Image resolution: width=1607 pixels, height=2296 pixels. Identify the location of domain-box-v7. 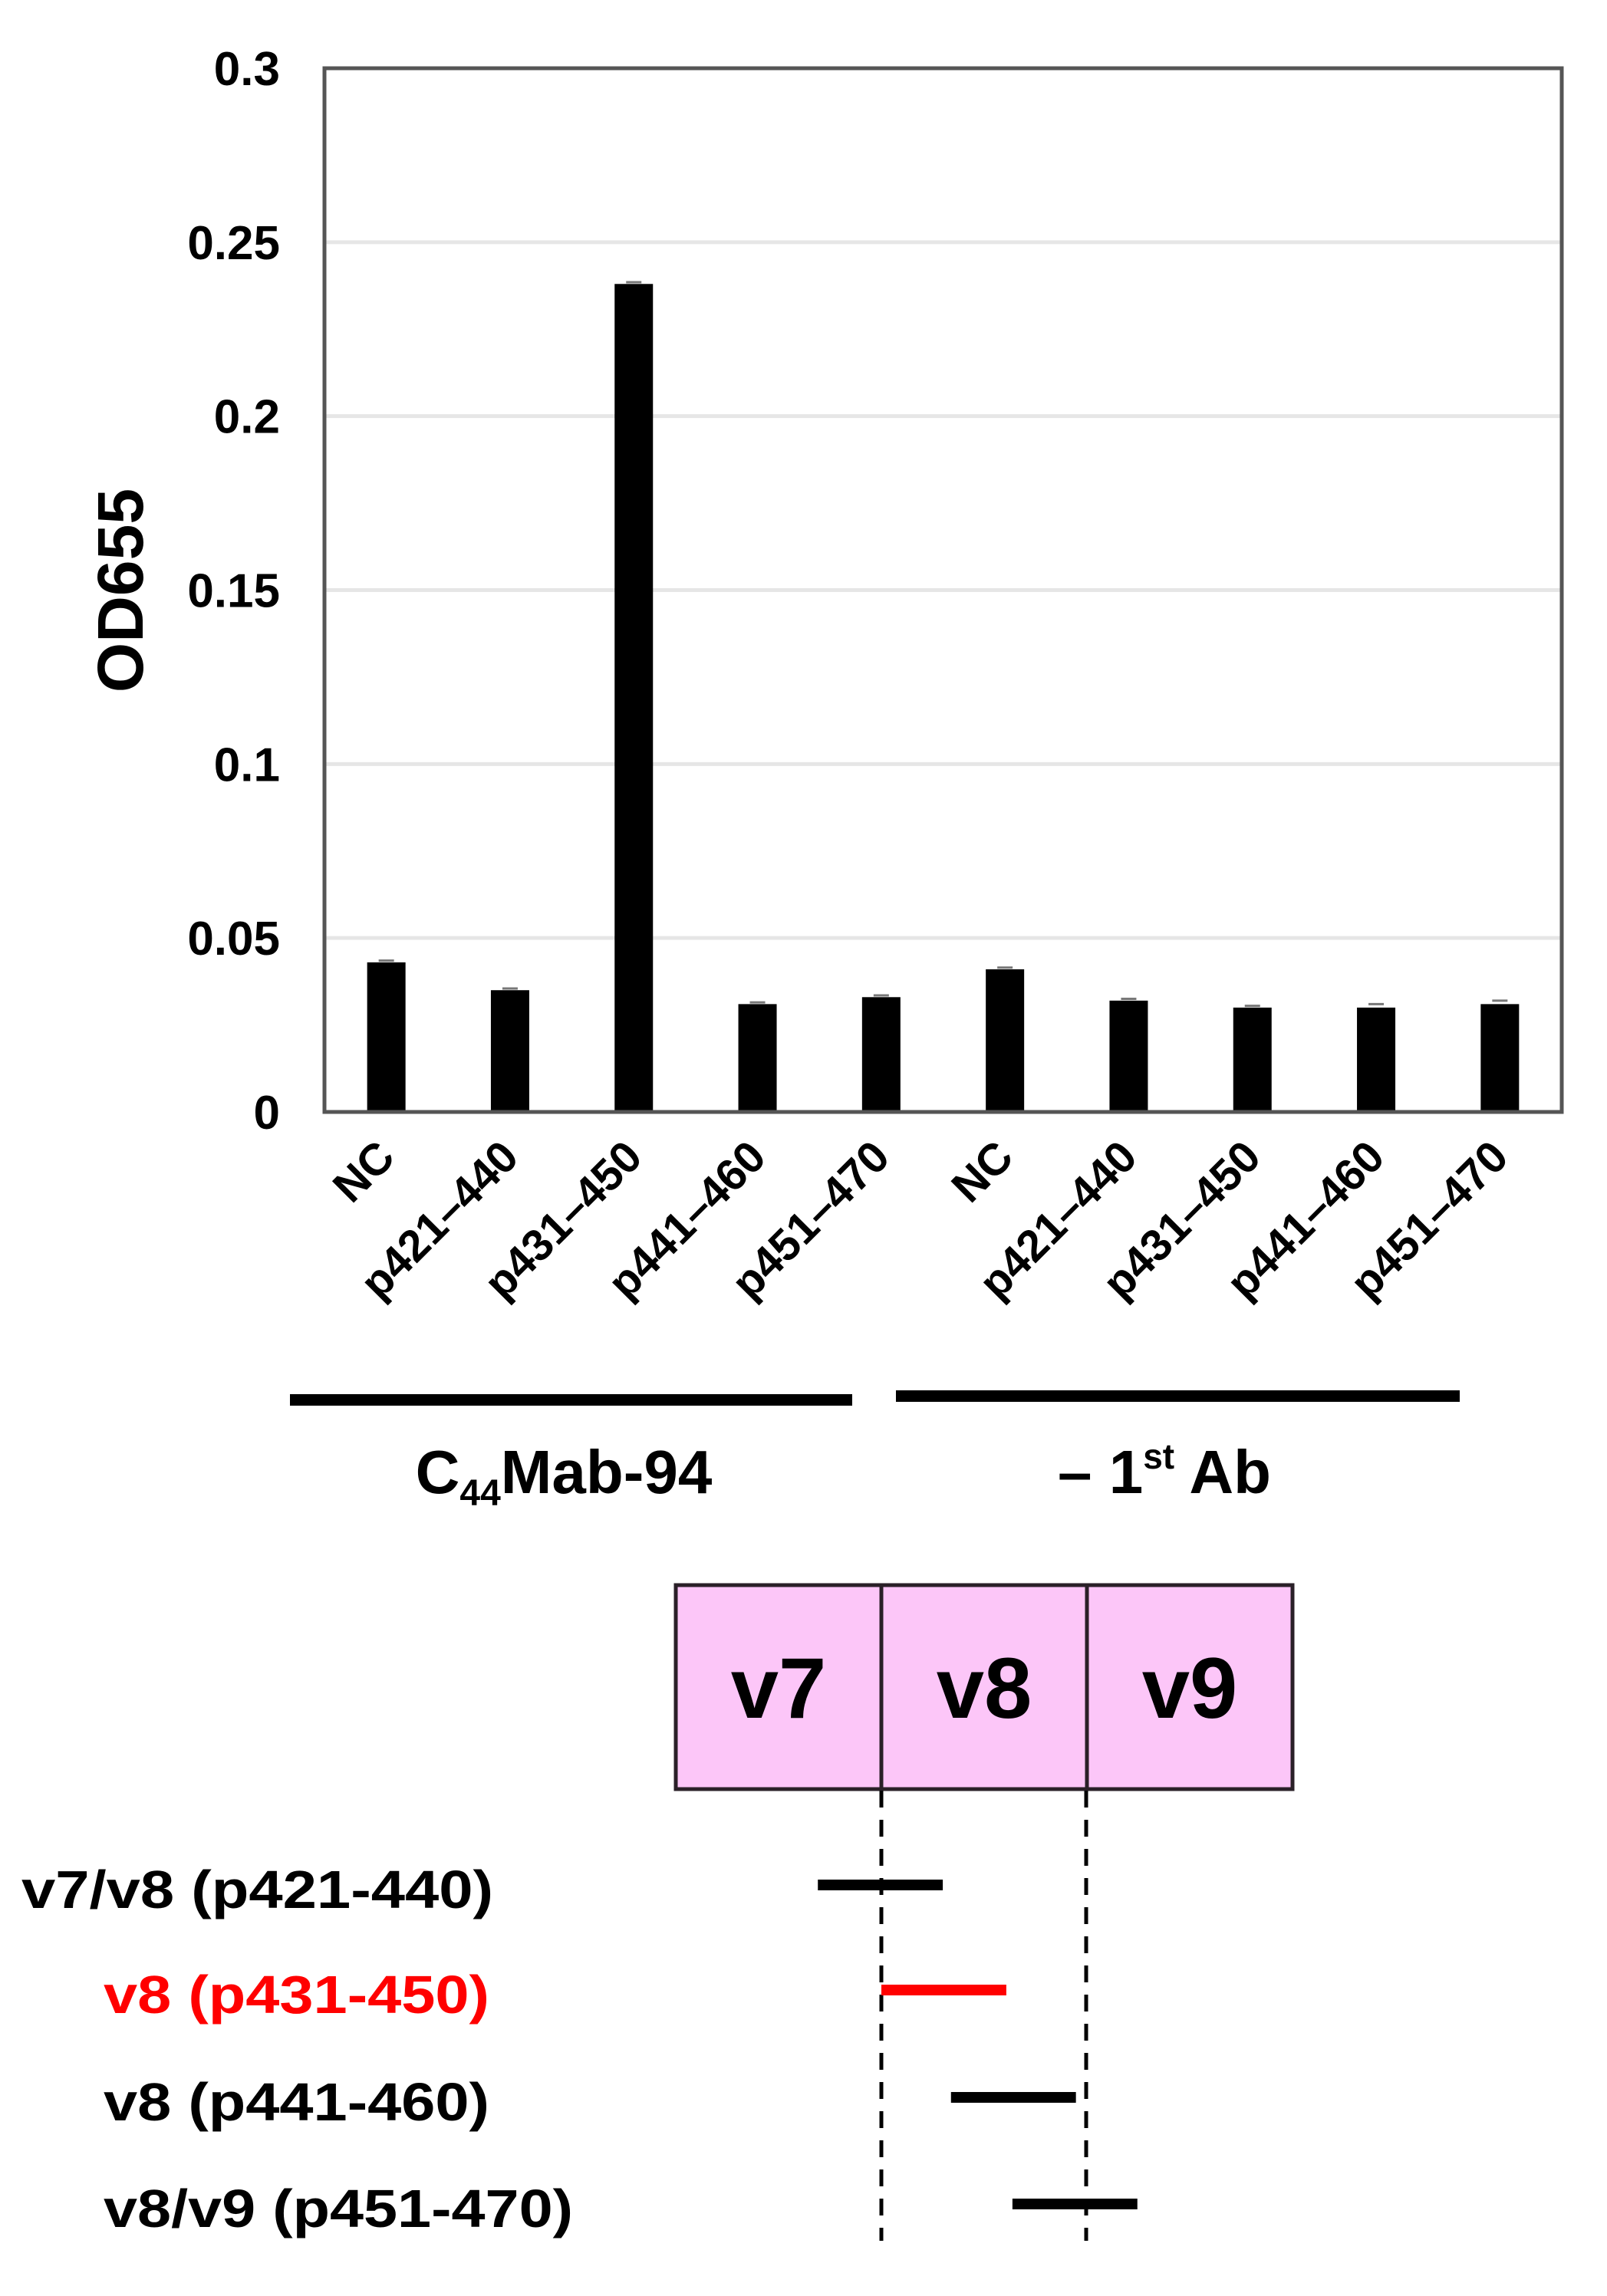
(778, 1687).